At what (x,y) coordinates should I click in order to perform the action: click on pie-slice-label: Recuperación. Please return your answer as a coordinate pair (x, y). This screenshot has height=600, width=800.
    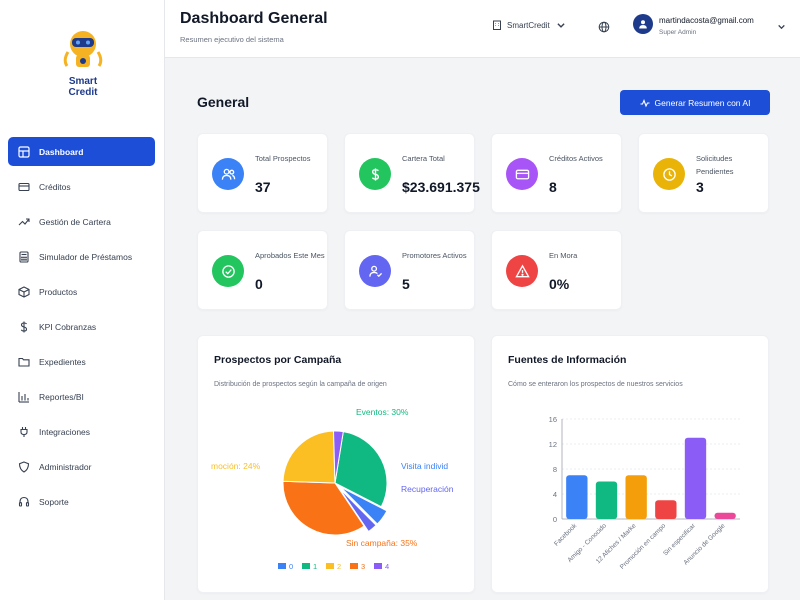
    Looking at the image, I should click on (427, 489).